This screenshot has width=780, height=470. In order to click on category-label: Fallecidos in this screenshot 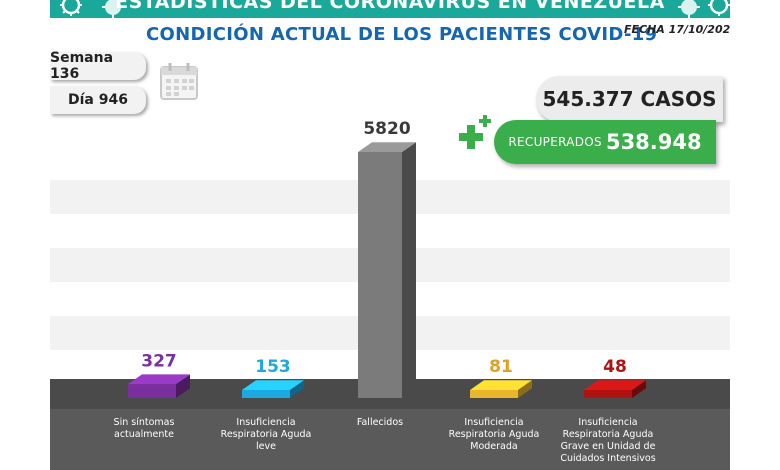, I will do `click(380, 422)`.